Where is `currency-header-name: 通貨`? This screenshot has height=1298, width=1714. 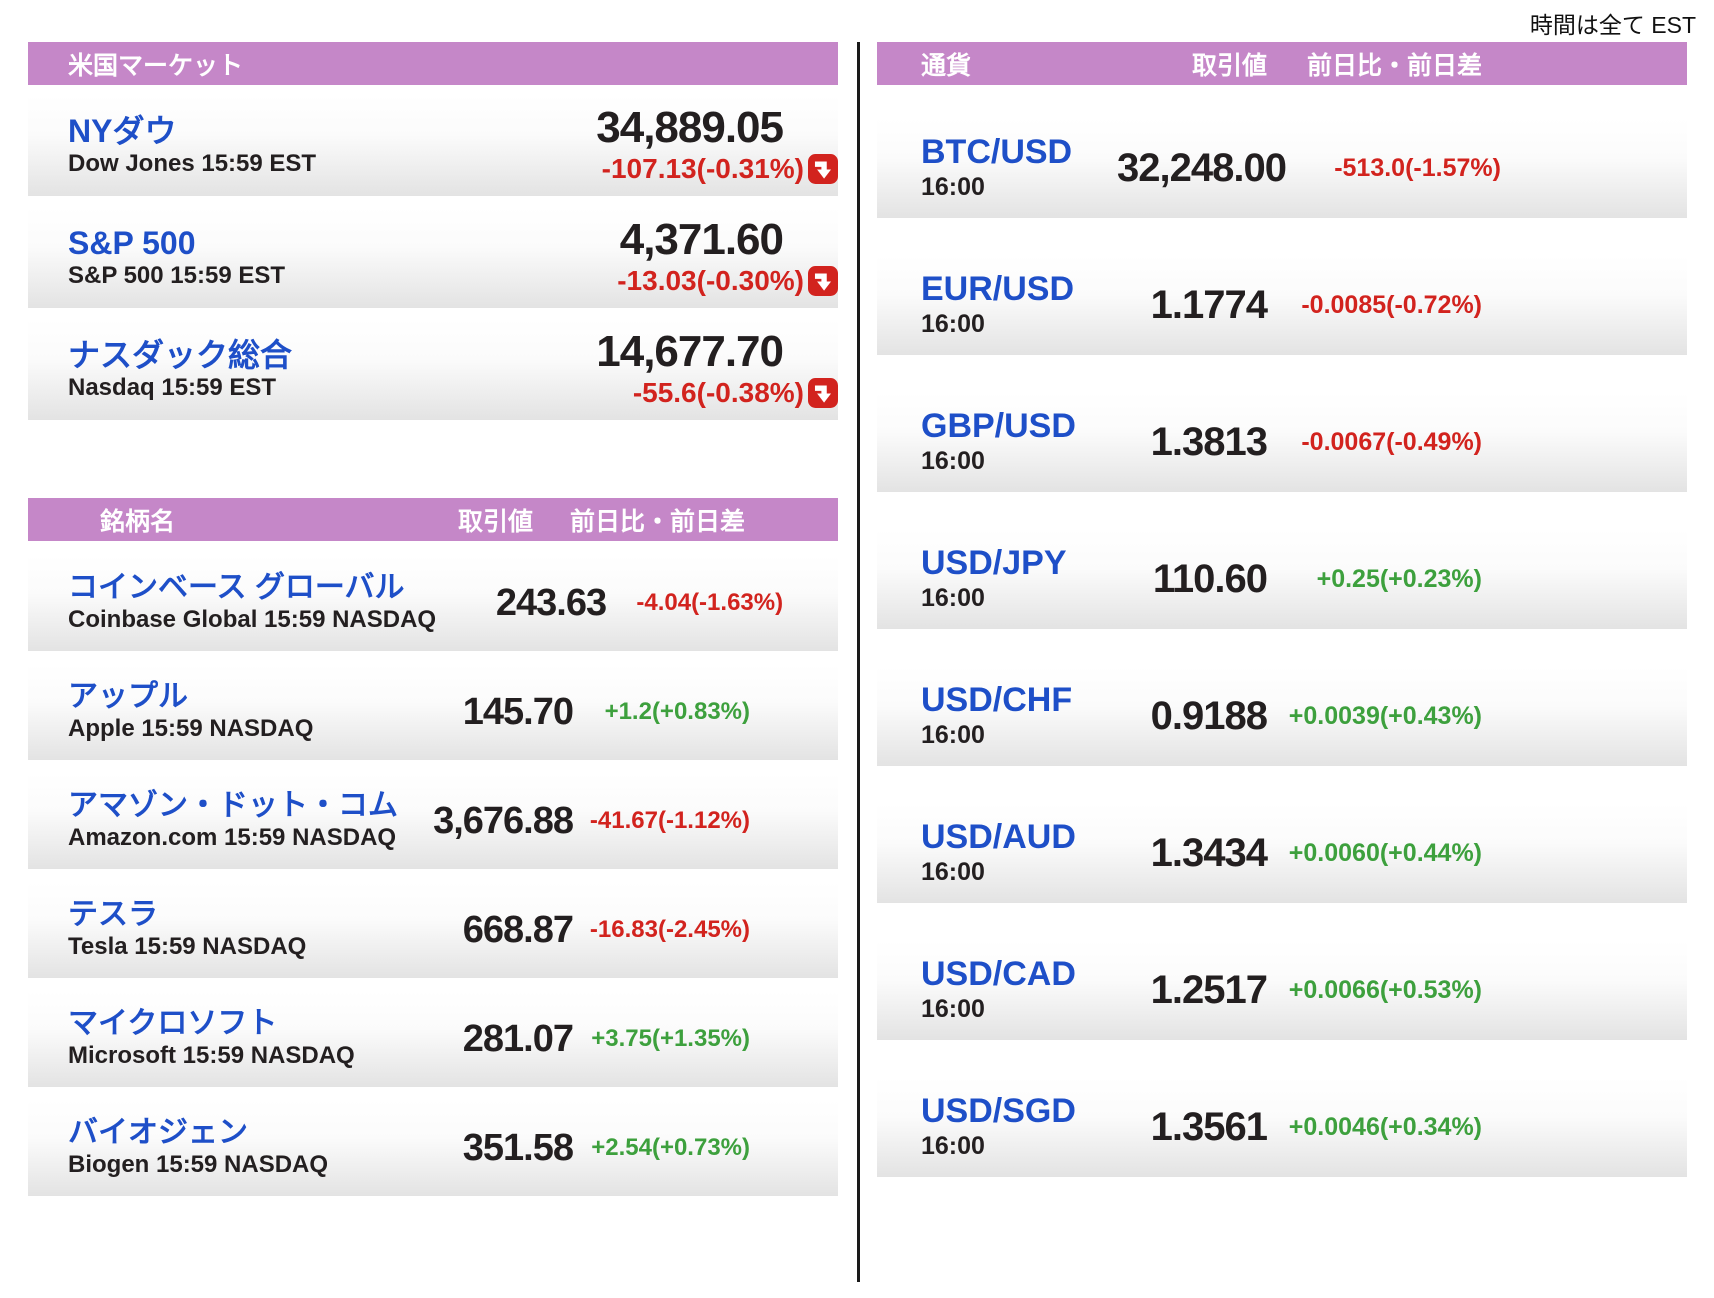
currency-header-name: 通貨 is located at coordinates (946, 65).